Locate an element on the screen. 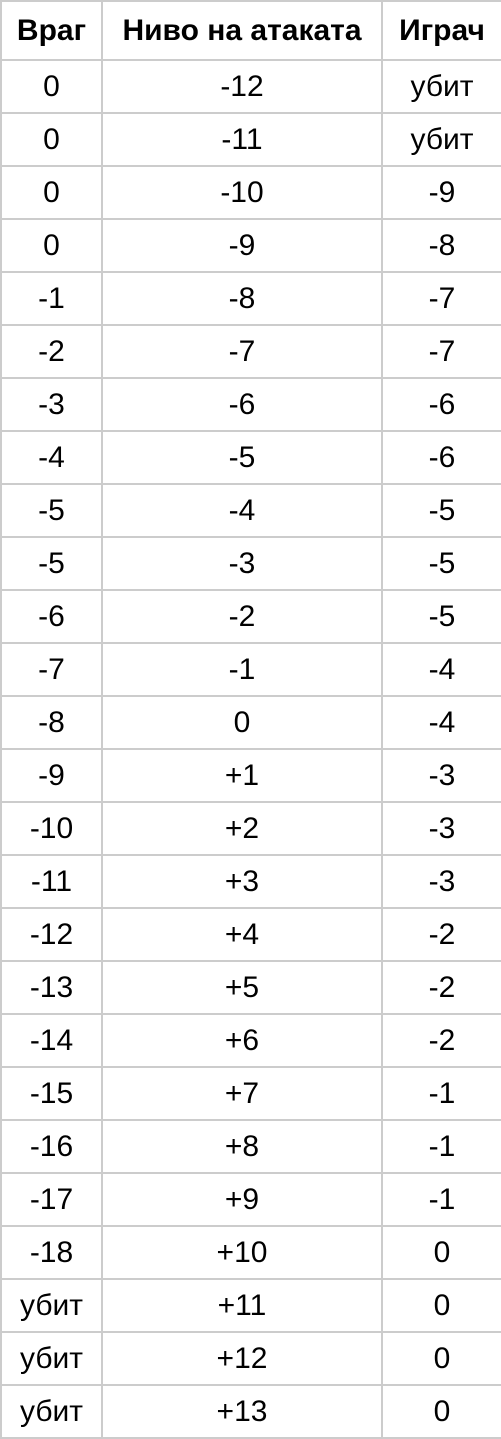 This screenshot has height=1439, width=501. table-row: -4 -5 -6 is located at coordinates (250, 457).